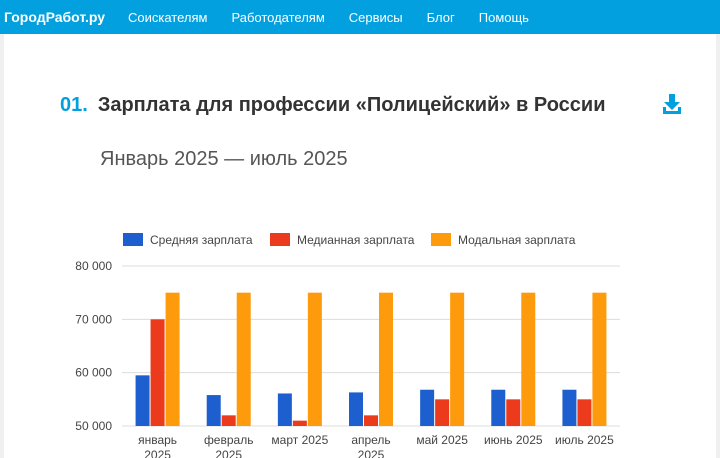 This screenshot has width=720, height=458. I want to click on legend-label: Модальная зарплата, so click(517, 240).